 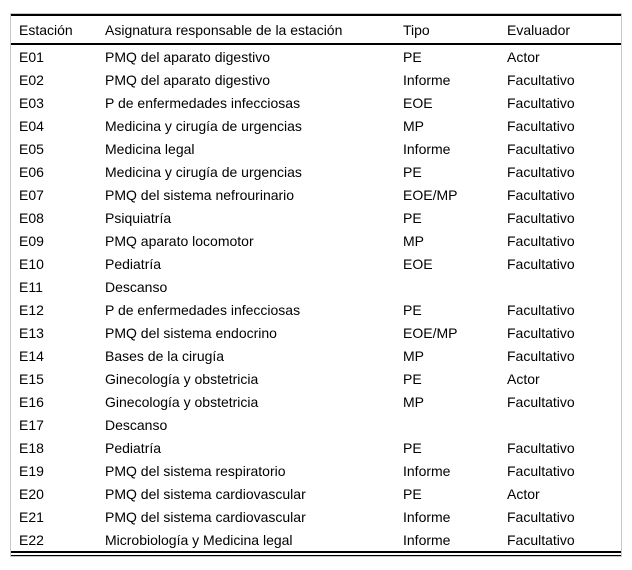 I want to click on column-header-tipo: Tipo, so click(x=447, y=29).